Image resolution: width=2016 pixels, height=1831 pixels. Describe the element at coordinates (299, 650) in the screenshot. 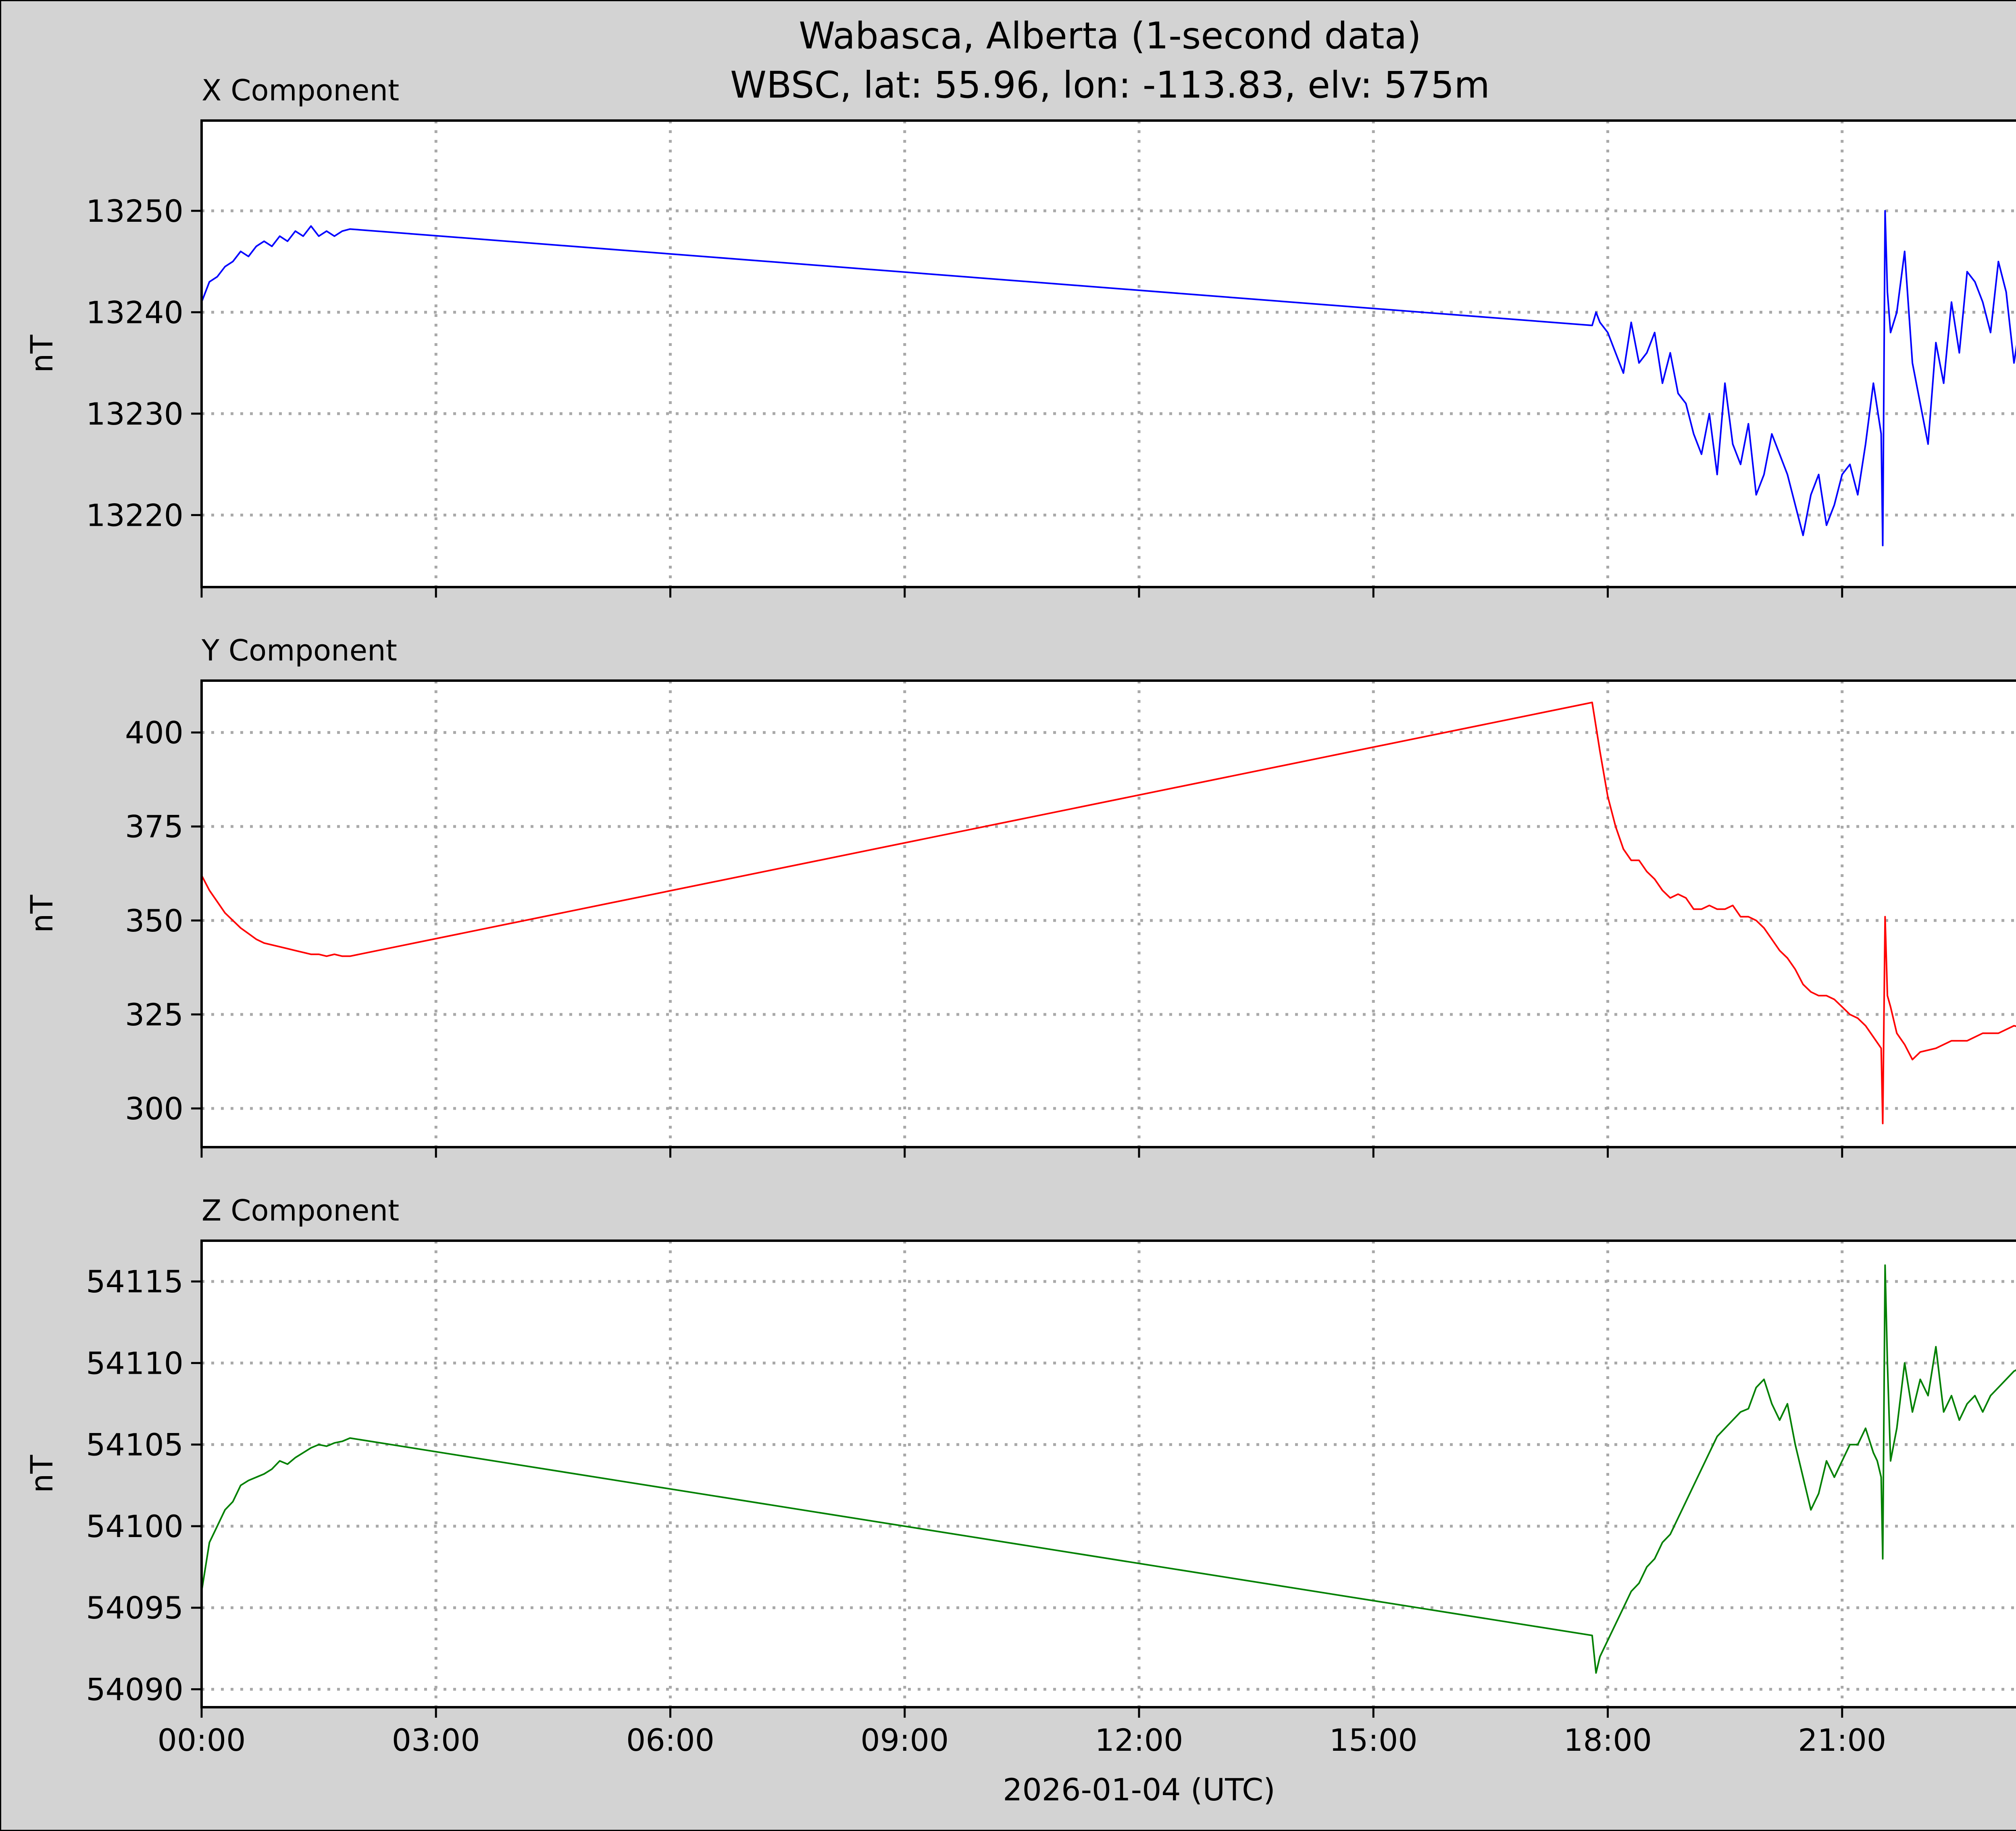

I see `y-component-title: Y Component` at that location.